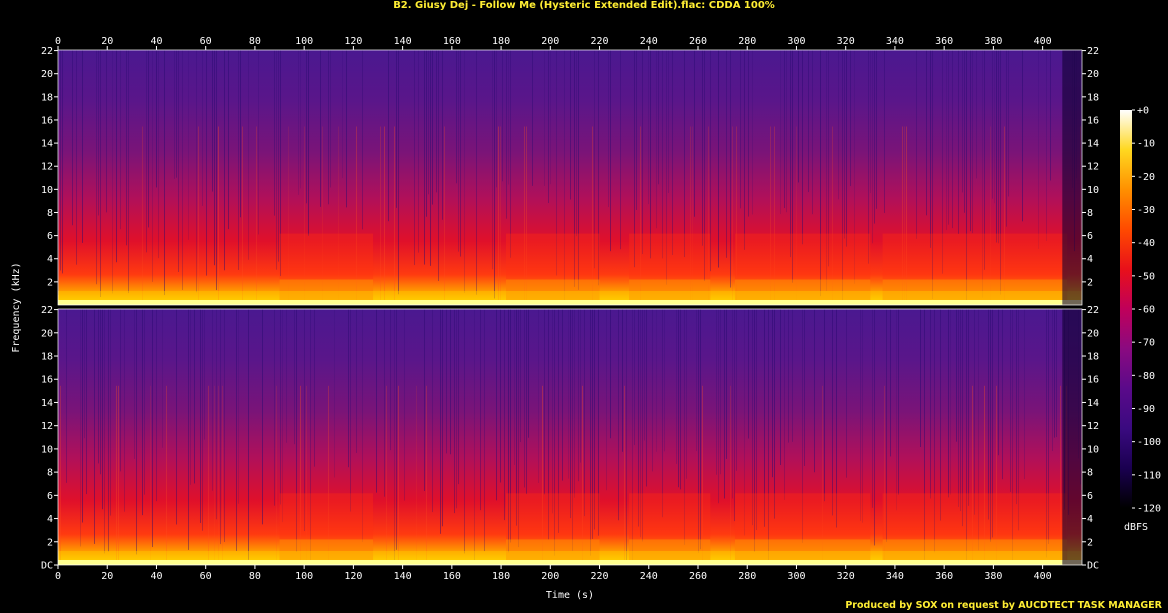 This screenshot has width=1168, height=613. I want to click on y-tick-label-bottom-left: 6, so click(50, 496).